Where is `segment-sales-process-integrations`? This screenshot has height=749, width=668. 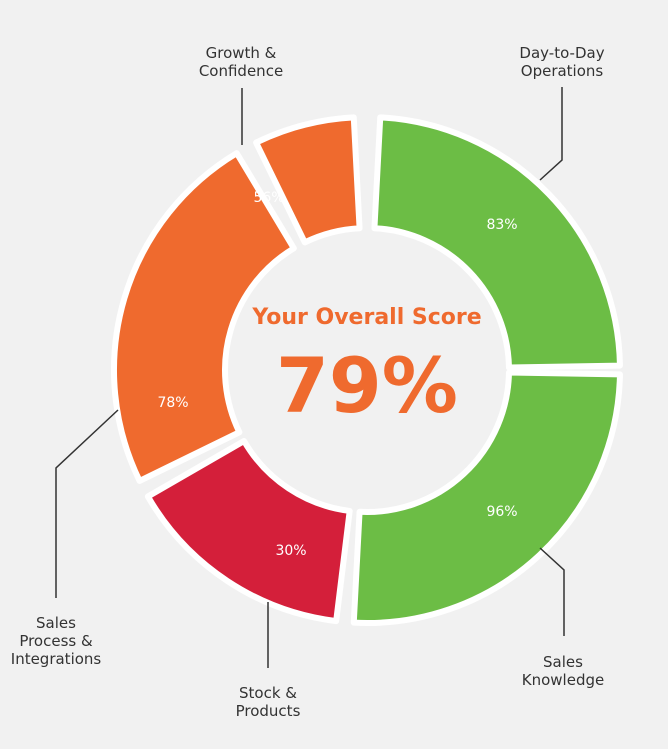 segment-sales-process-integrations is located at coordinates (204, 317).